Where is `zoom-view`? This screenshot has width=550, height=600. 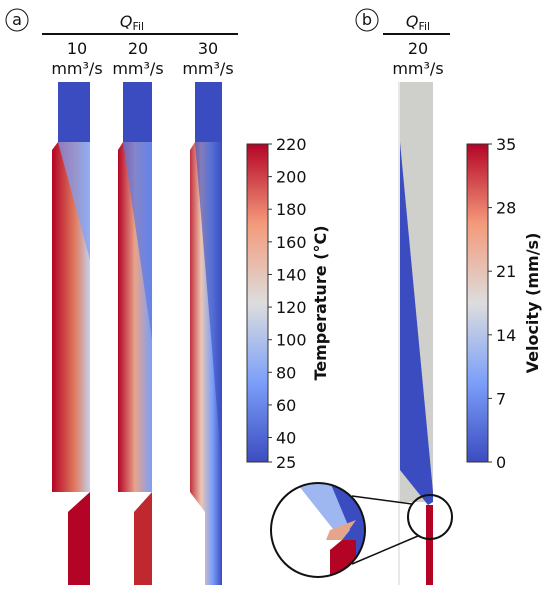 zoom-view is located at coordinates (318, 530).